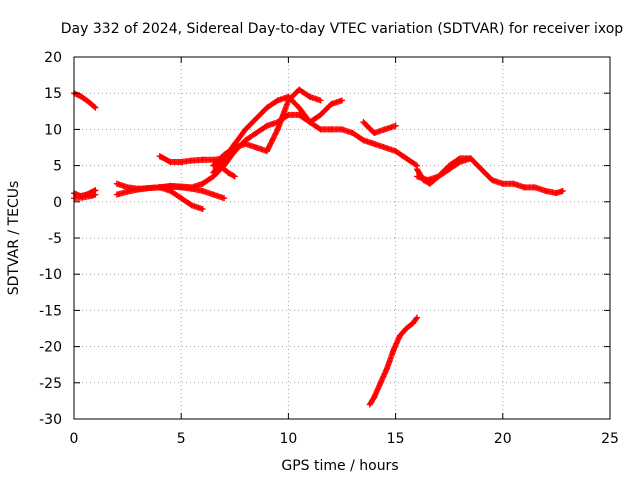 The height and width of the screenshot is (484, 640). Describe the element at coordinates (14, 238) in the screenshot. I see `y-axis-label: SDTVAR / TECUs` at that location.